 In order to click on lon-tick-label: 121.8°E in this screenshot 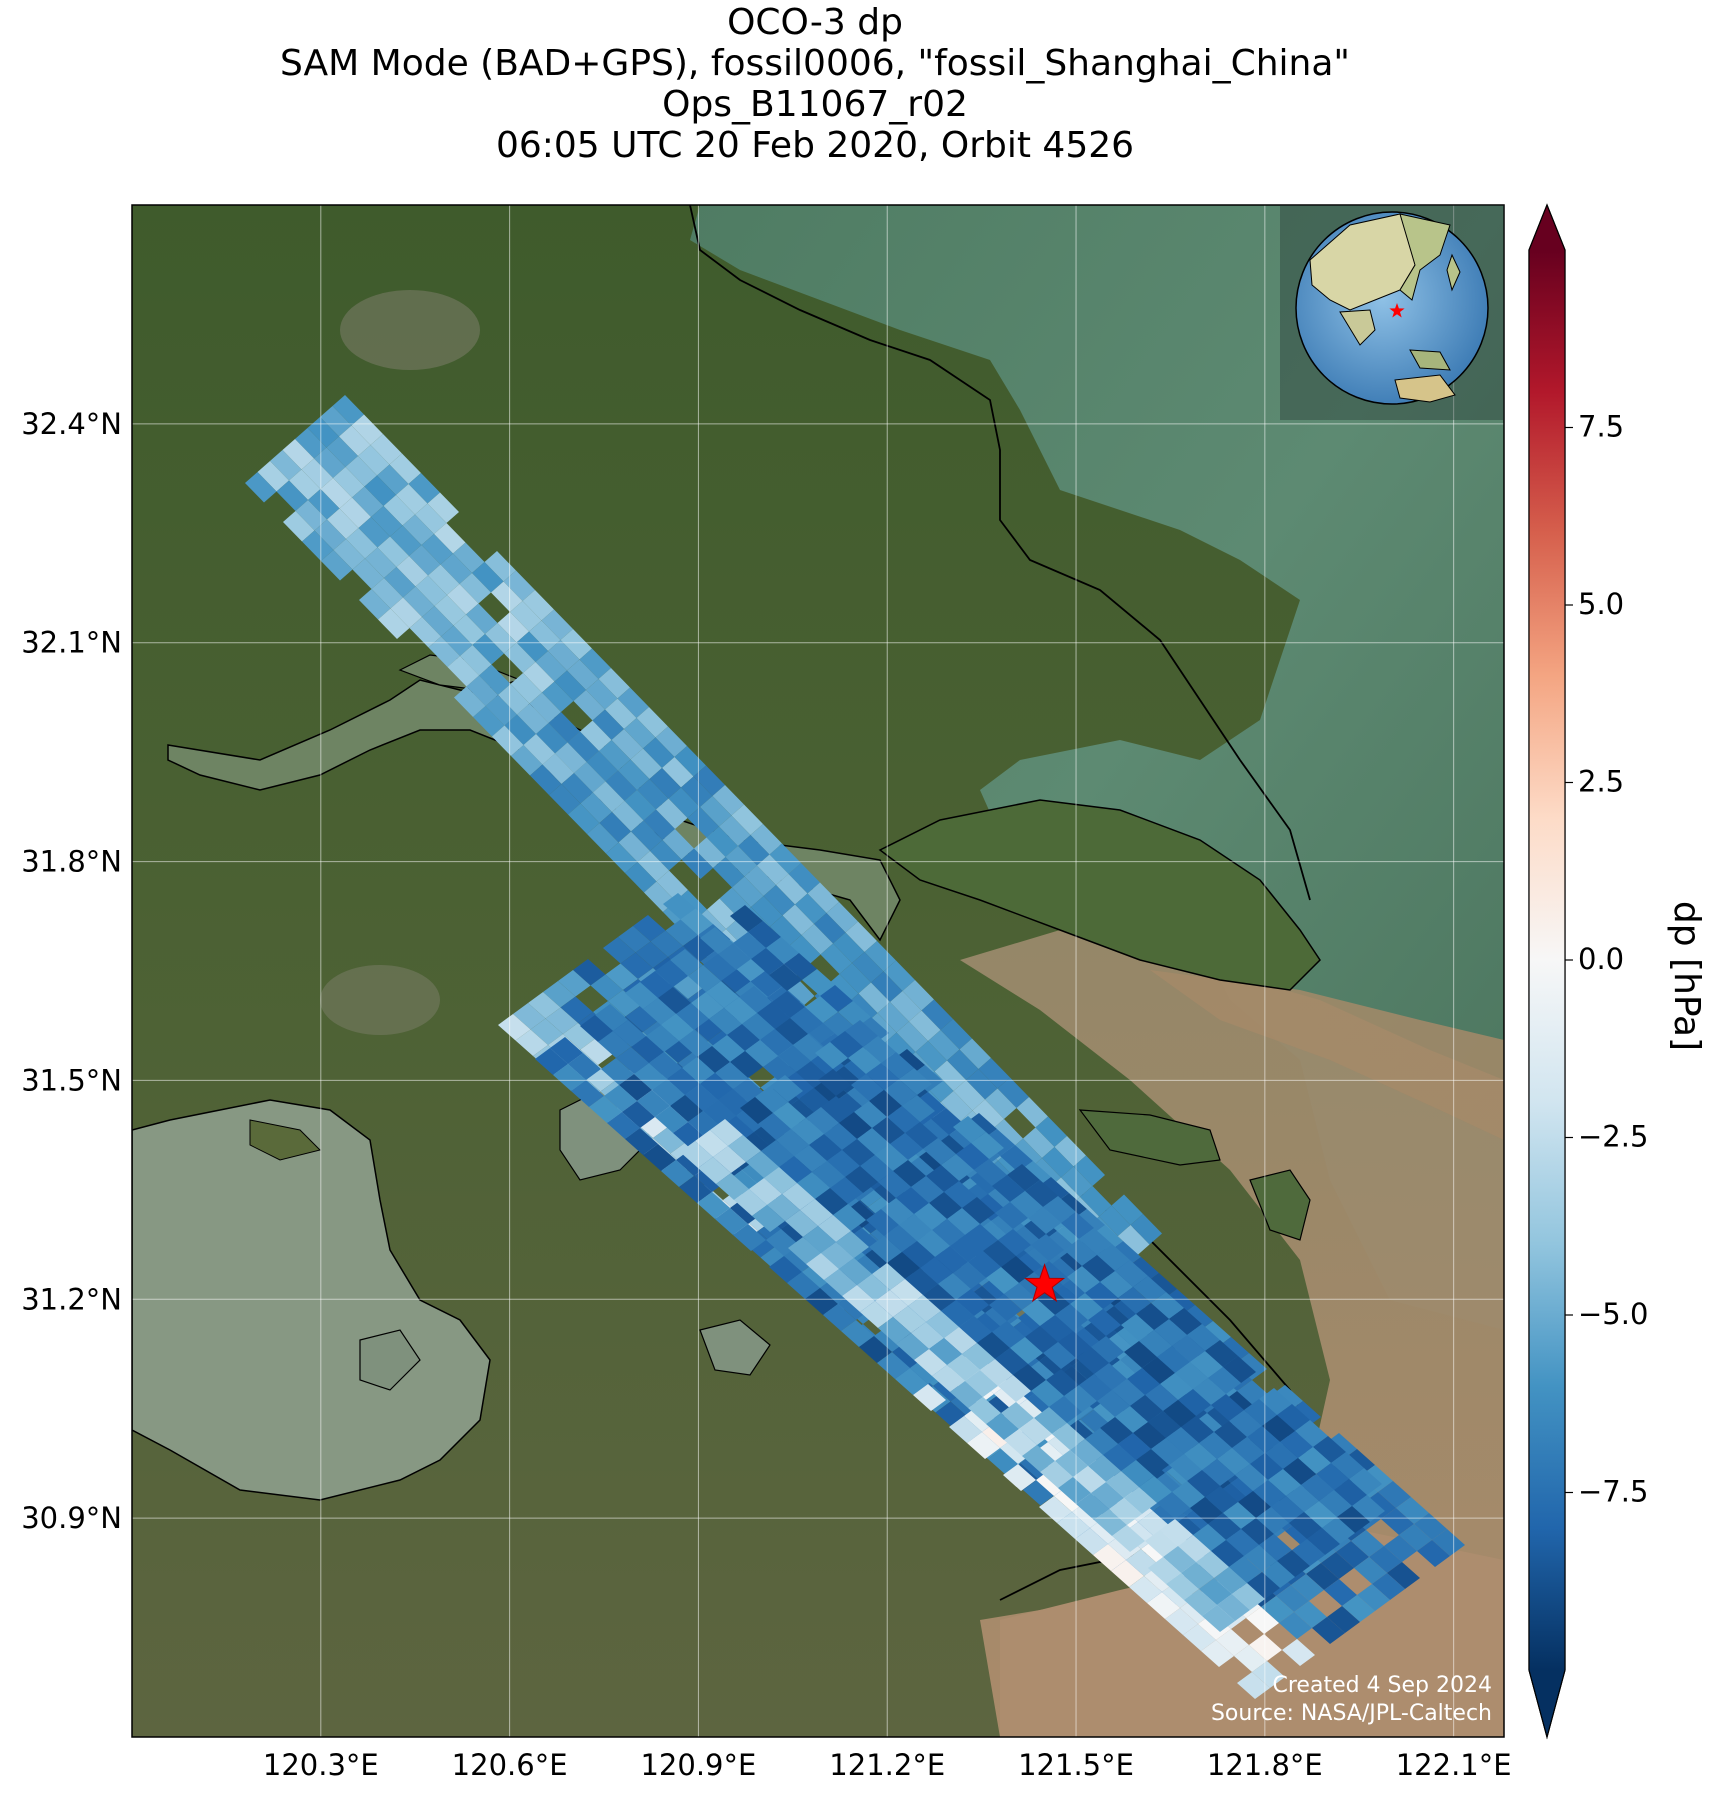, I will do `click(1265, 1765)`.